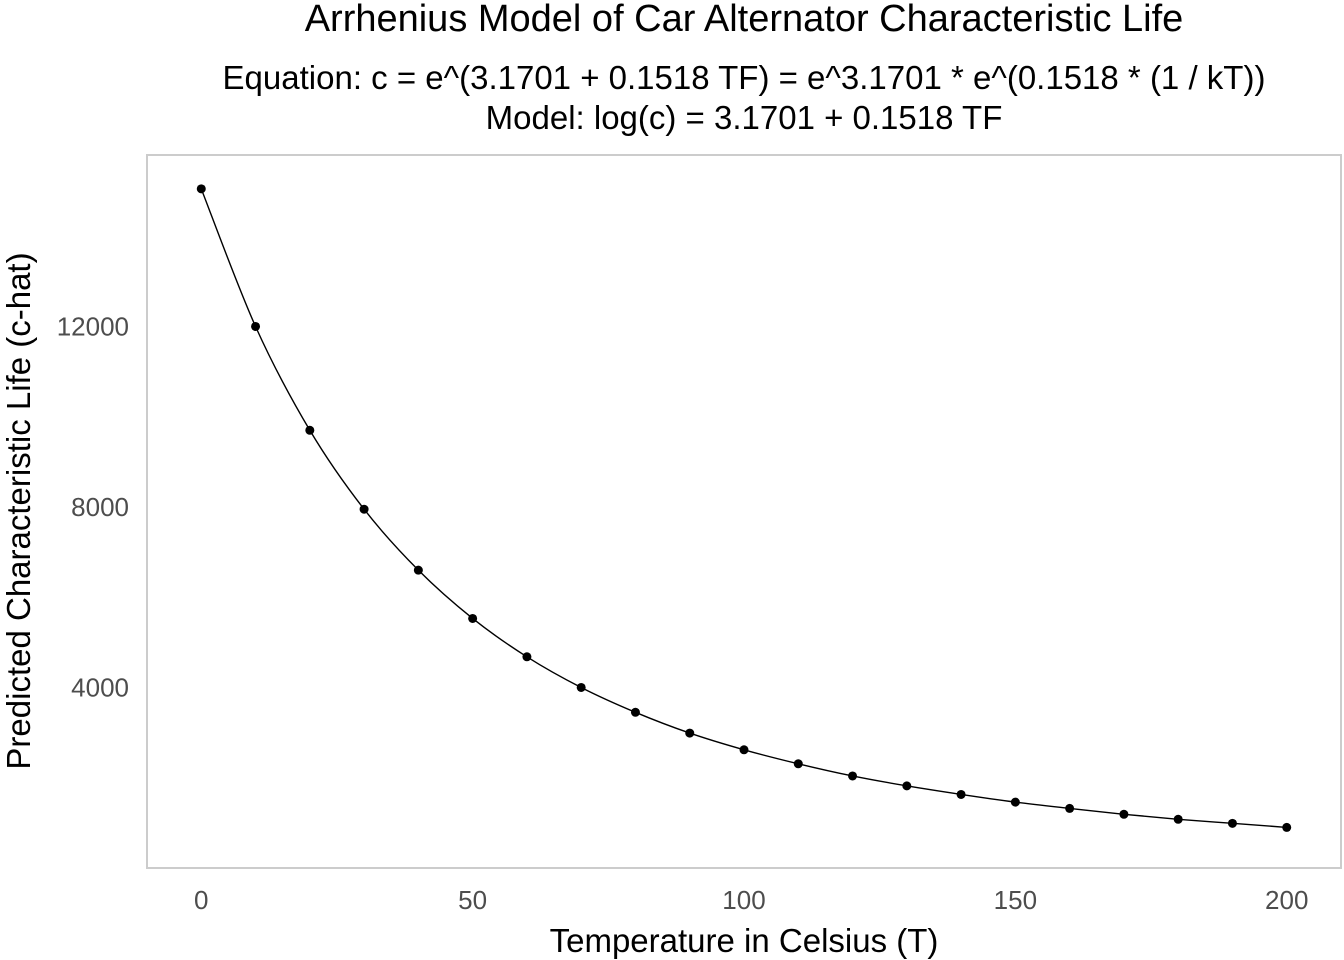 Image resolution: width=1344 pixels, height=960 pixels. What do you see at coordinates (472, 900) in the screenshot?
I see `x-tick-label: 50` at bounding box center [472, 900].